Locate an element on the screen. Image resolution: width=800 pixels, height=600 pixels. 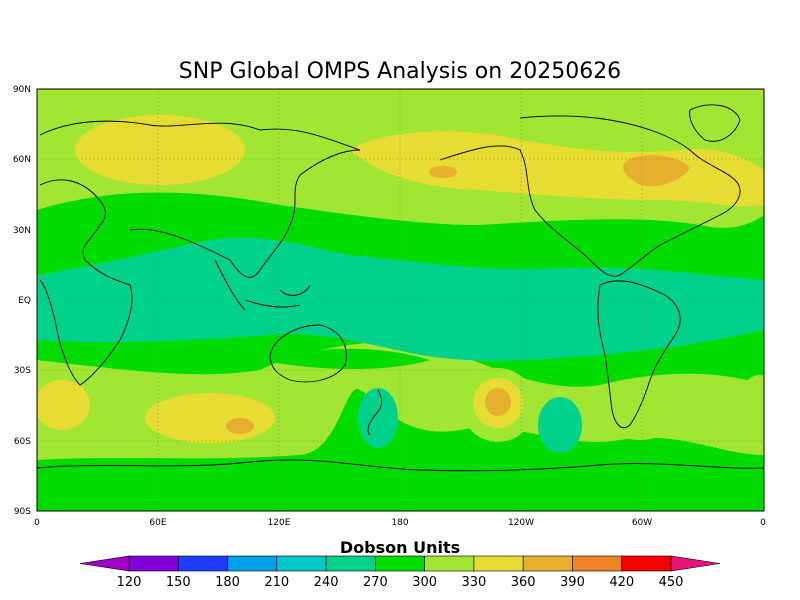
lat-tick: 90S is located at coordinates (22, 512).